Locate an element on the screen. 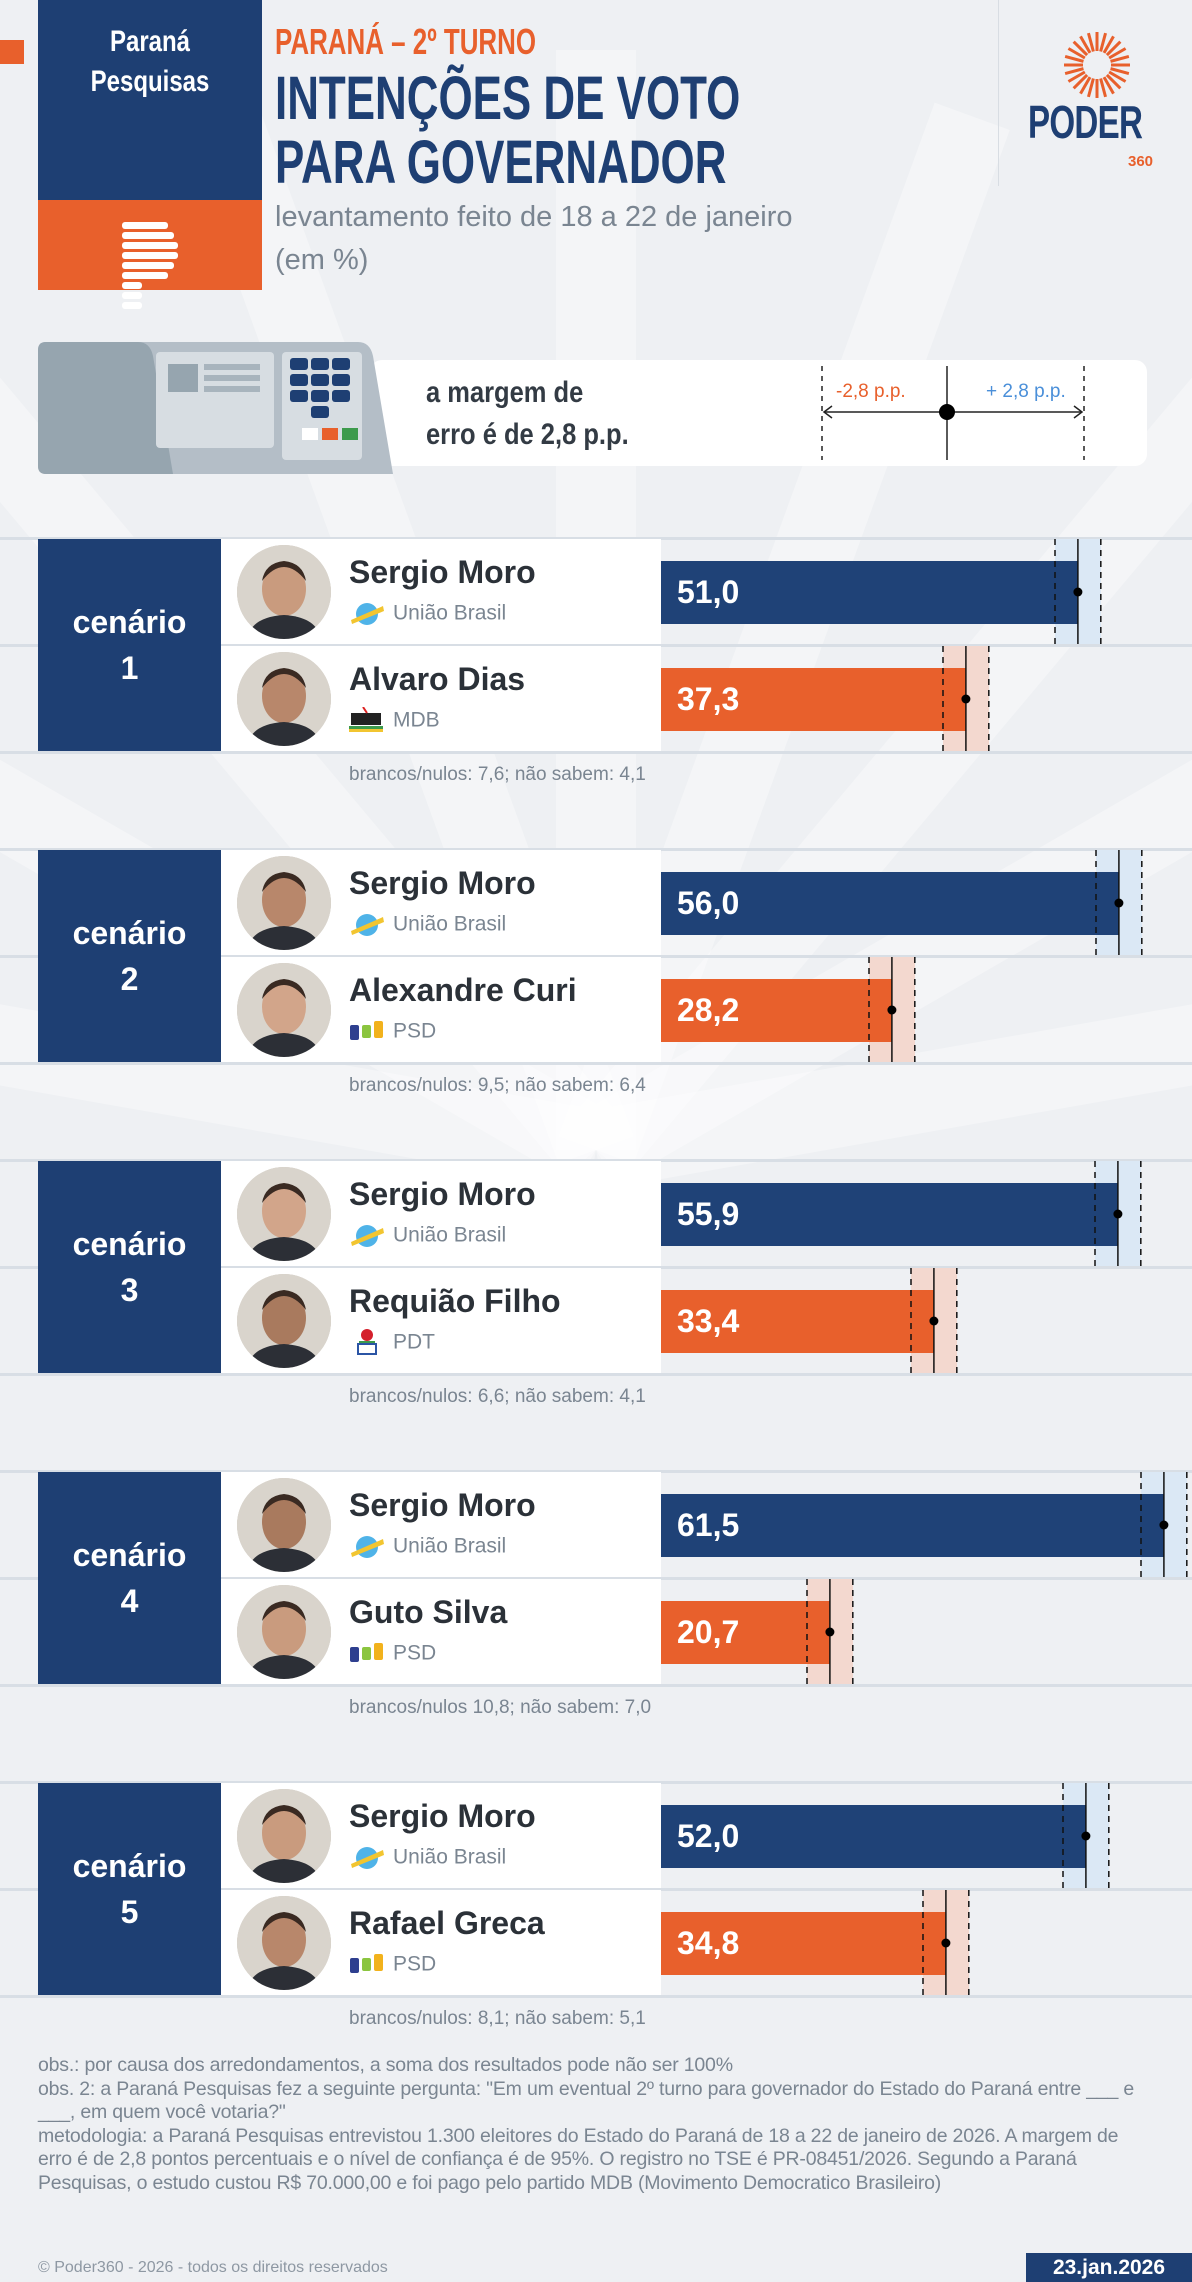 This screenshot has height=2282, width=1192. scenario-label: cenário 1 is located at coordinates (129, 645).